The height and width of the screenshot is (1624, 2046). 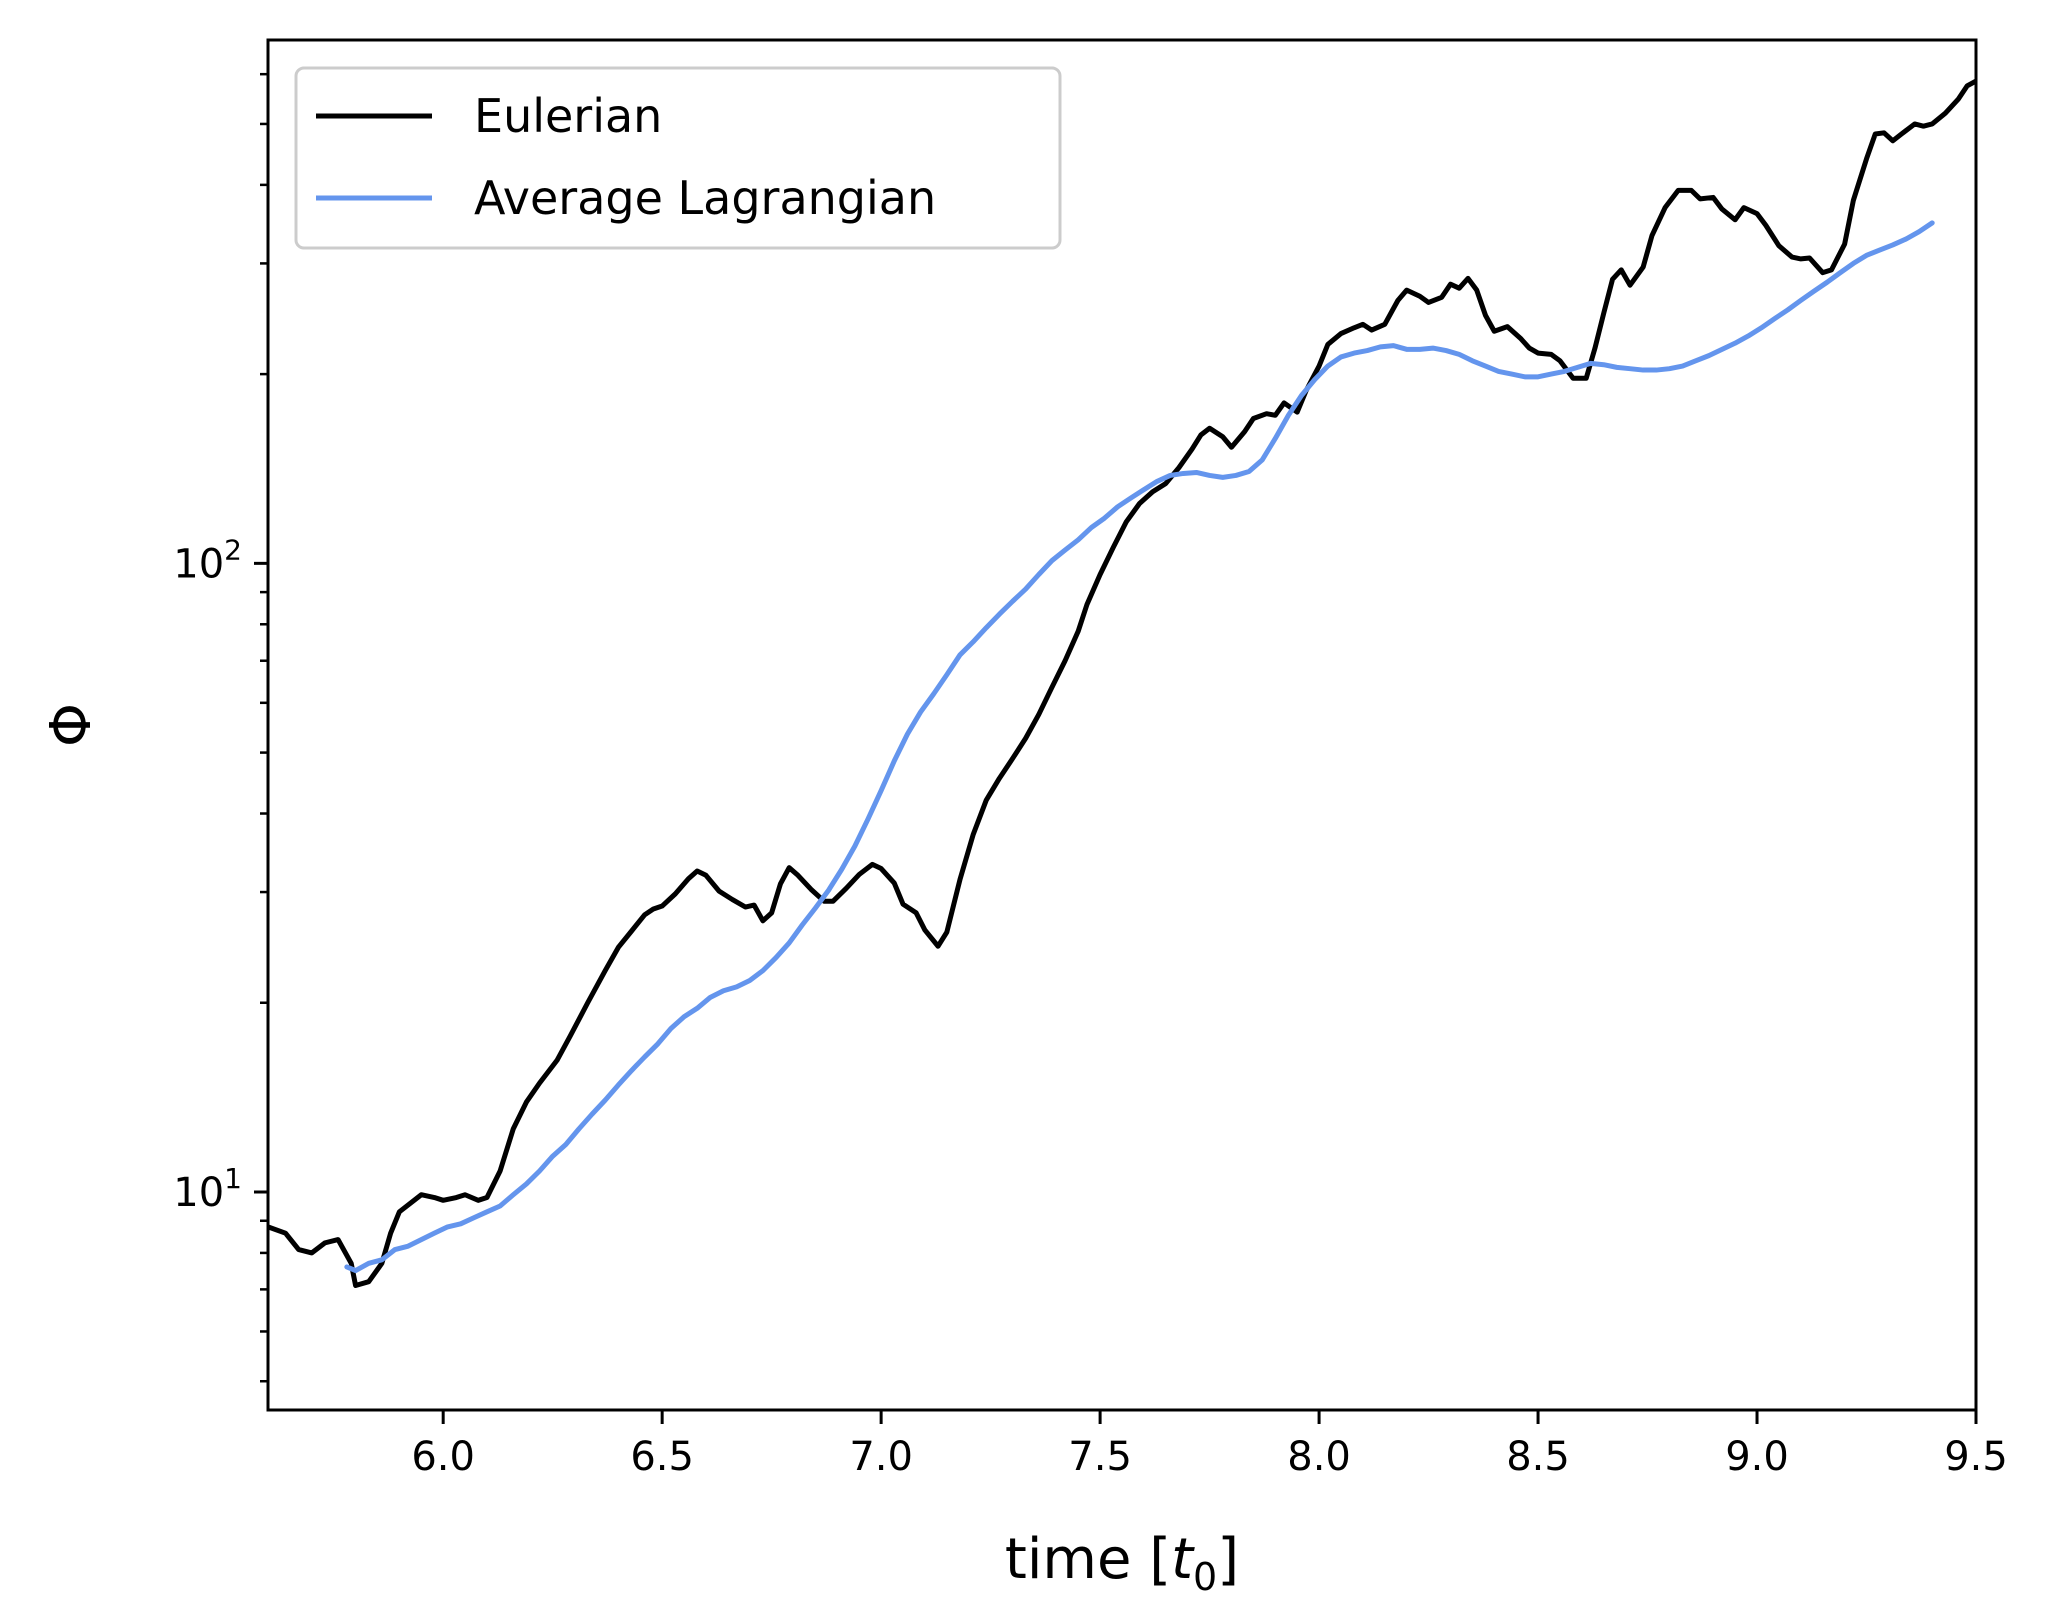 What do you see at coordinates (1757, 1457) in the screenshot?
I see `x-tick-label: 9.0` at bounding box center [1757, 1457].